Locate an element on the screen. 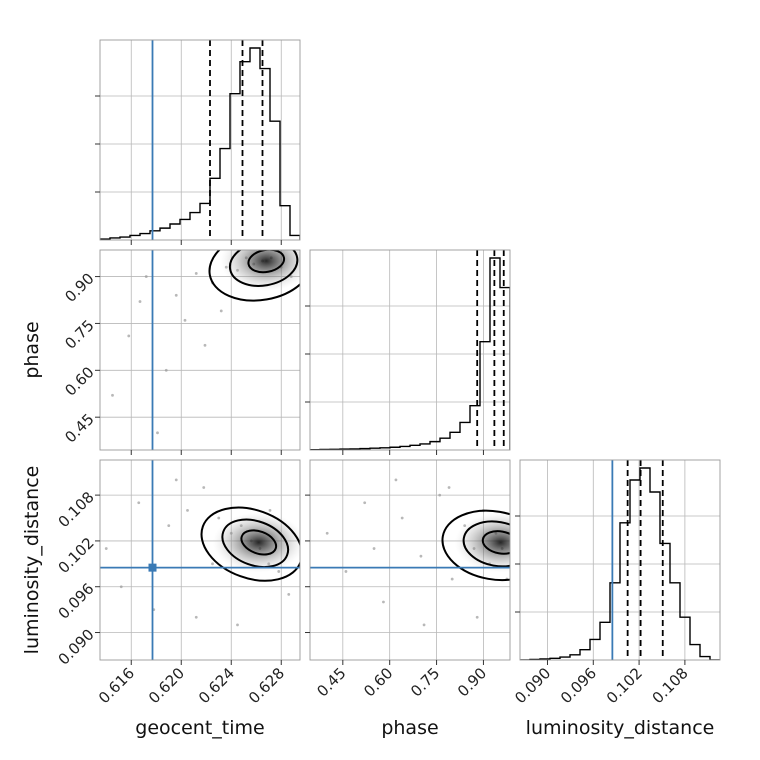 This screenshot has width=760, height=760. scatter-phase-vs-luminosity-distance-panel: 0.45 0.60 0.75 0.90 is located at coordinates (408, 579).